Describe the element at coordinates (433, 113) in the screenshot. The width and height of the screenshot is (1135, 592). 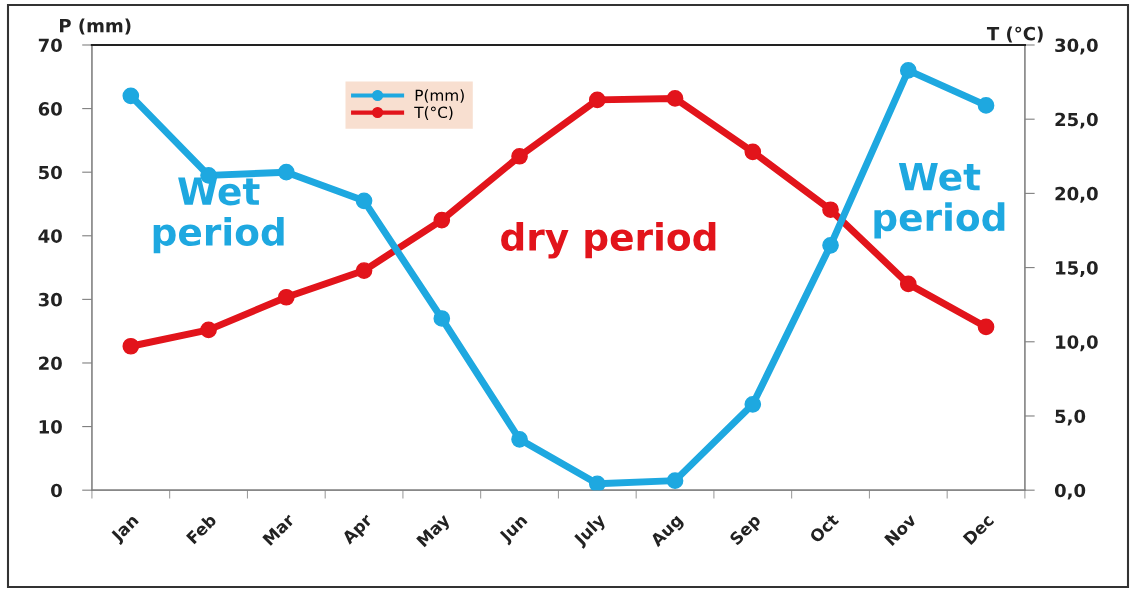
I see `legend-label: T(°C)` at that location.